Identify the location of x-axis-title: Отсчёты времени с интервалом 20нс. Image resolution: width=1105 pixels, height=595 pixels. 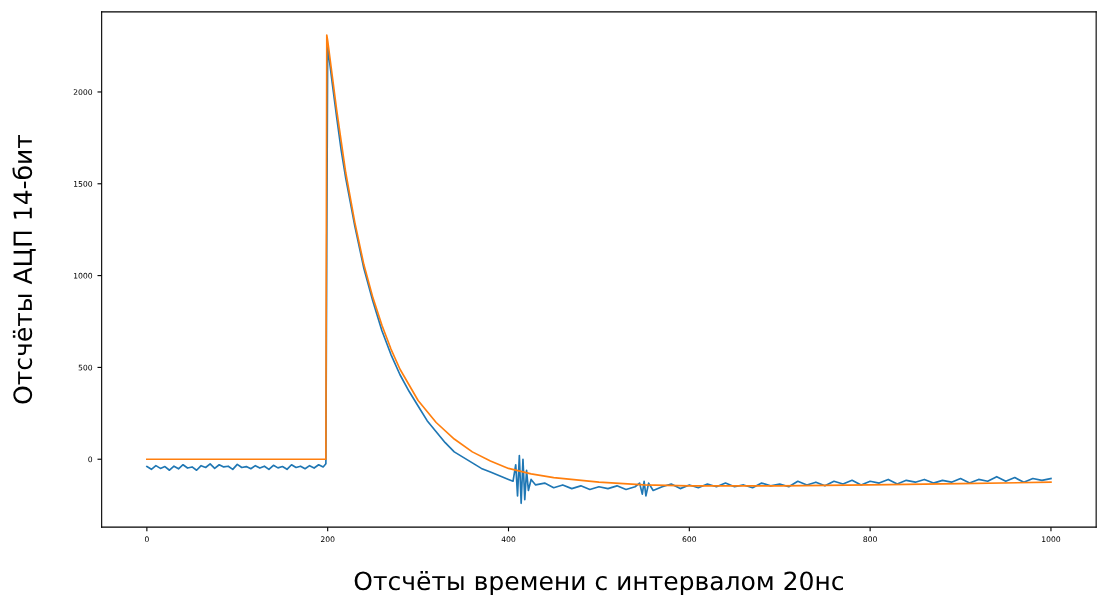
(598, 583).